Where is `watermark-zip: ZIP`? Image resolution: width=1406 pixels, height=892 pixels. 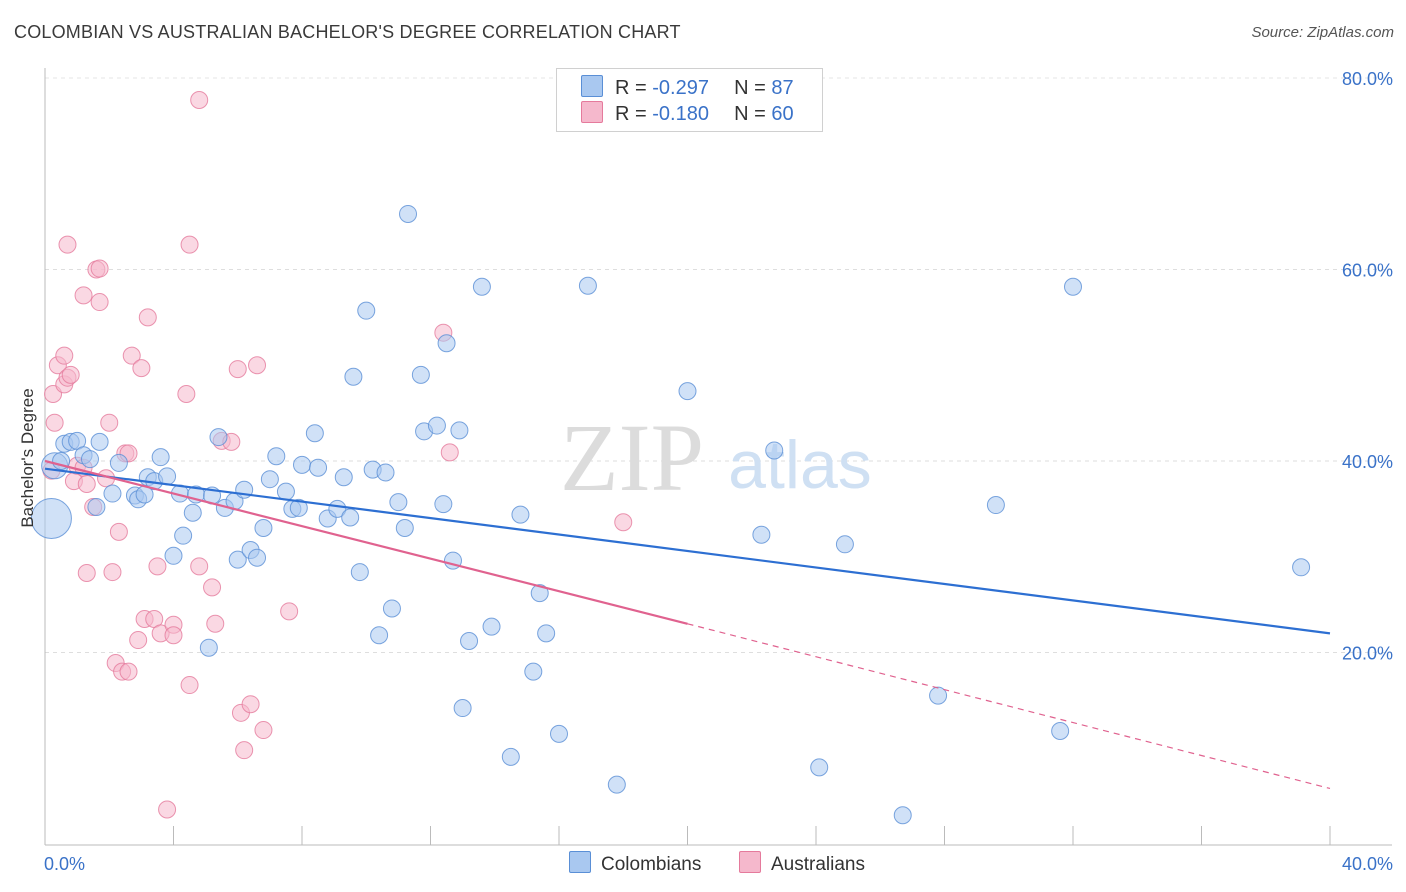
watermark-zip: ZIP is located at coordinates (632, 457).